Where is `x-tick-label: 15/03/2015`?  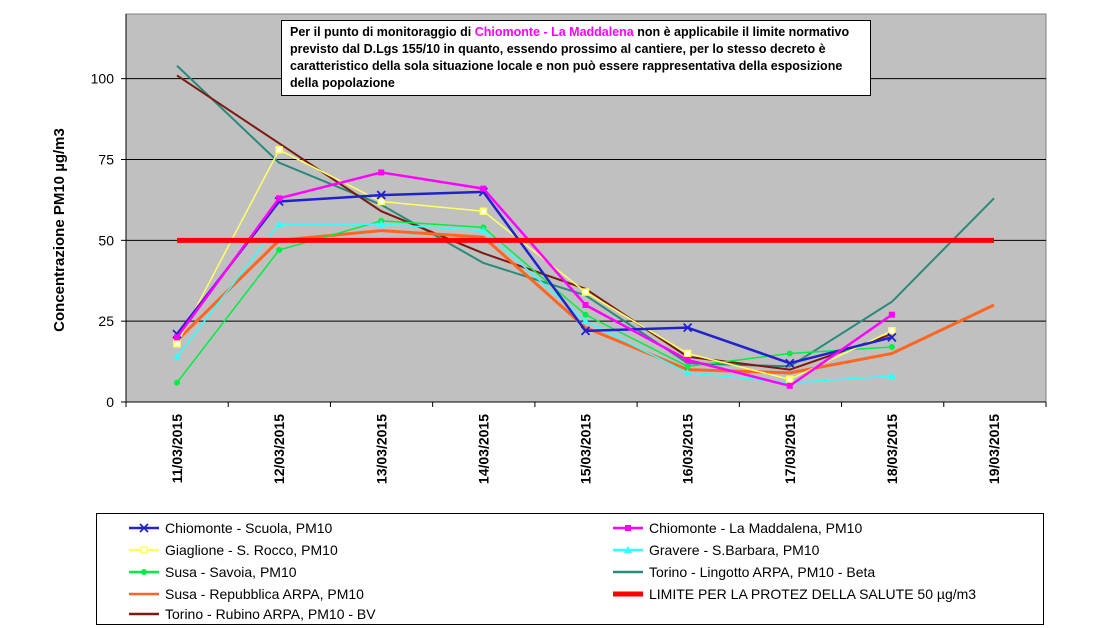
x-tick-label: 15/03/2015 is located at coordinates (586, 449).